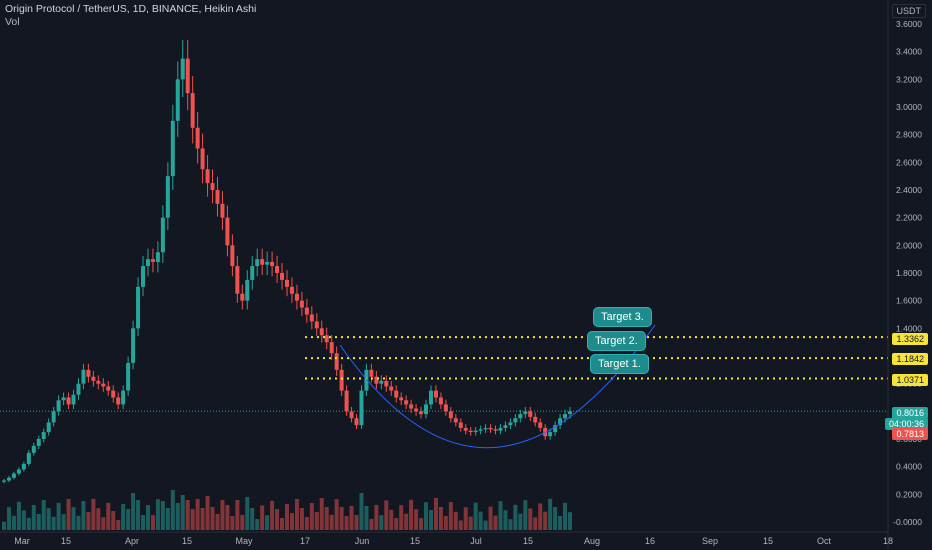 The width and height of the screenshot is (932, 550). Describe the element at coordinates (305, 541) in the screenshot. I see `x-tick-label: 17` at that location.